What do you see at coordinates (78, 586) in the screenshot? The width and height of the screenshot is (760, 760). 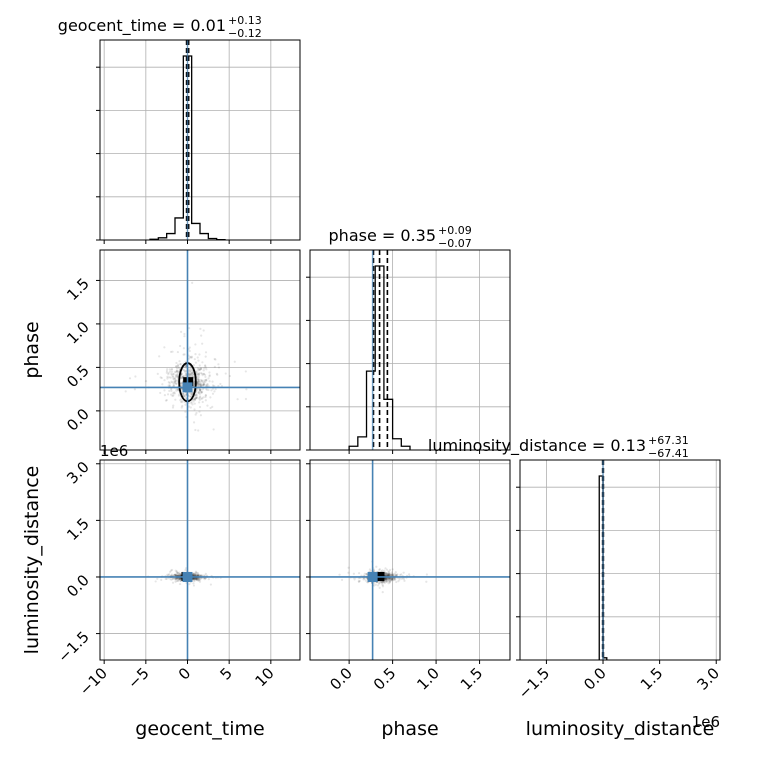 I see `ytick-label: 0.0` at bounding box center [78, 586].